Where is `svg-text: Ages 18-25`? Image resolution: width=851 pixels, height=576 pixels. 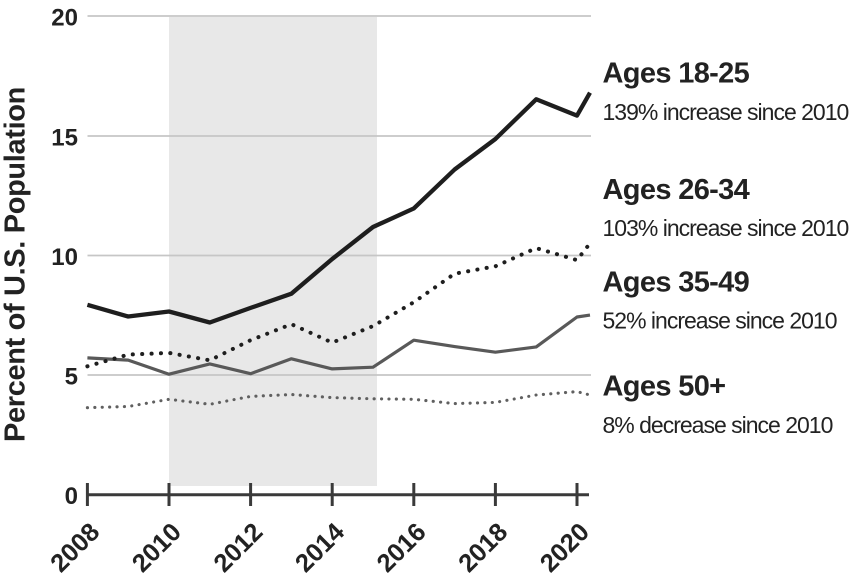
svg-text: Ages 18-25 is located at coordinates (676, 74).